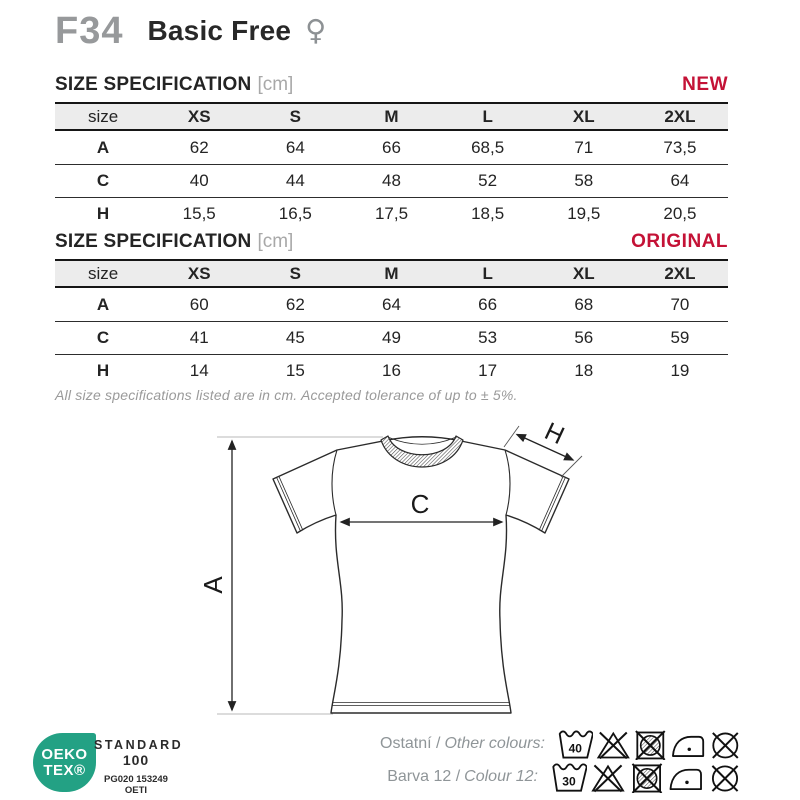  I want to click on standard-label: STANDARD, so click(139, 745).